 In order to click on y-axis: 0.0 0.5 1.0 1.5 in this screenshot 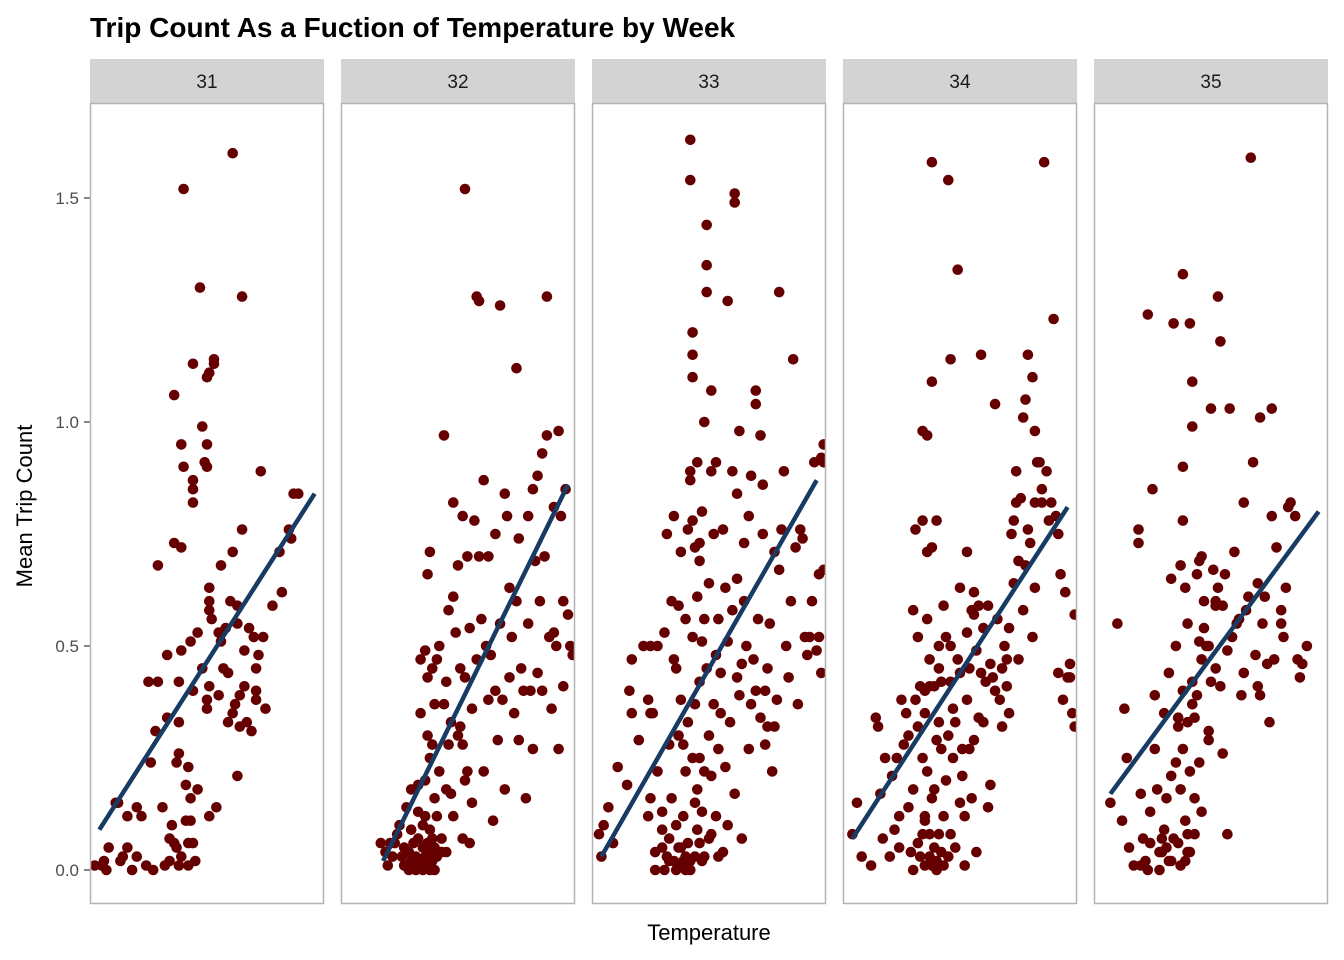, I will do `click(72, 534)`.